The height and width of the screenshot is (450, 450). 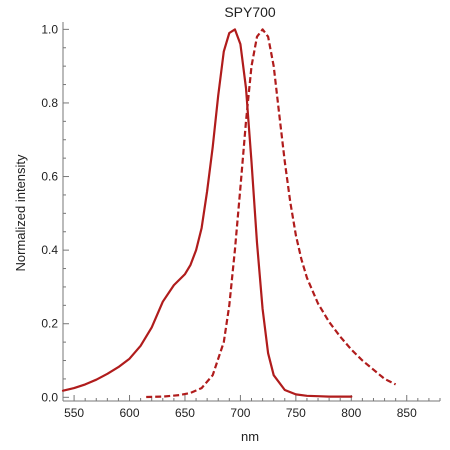 What do you see at coordinates (351, 413) in the screenshot?
I see `x-tick-label: 800` at bounding box center [351, 413].